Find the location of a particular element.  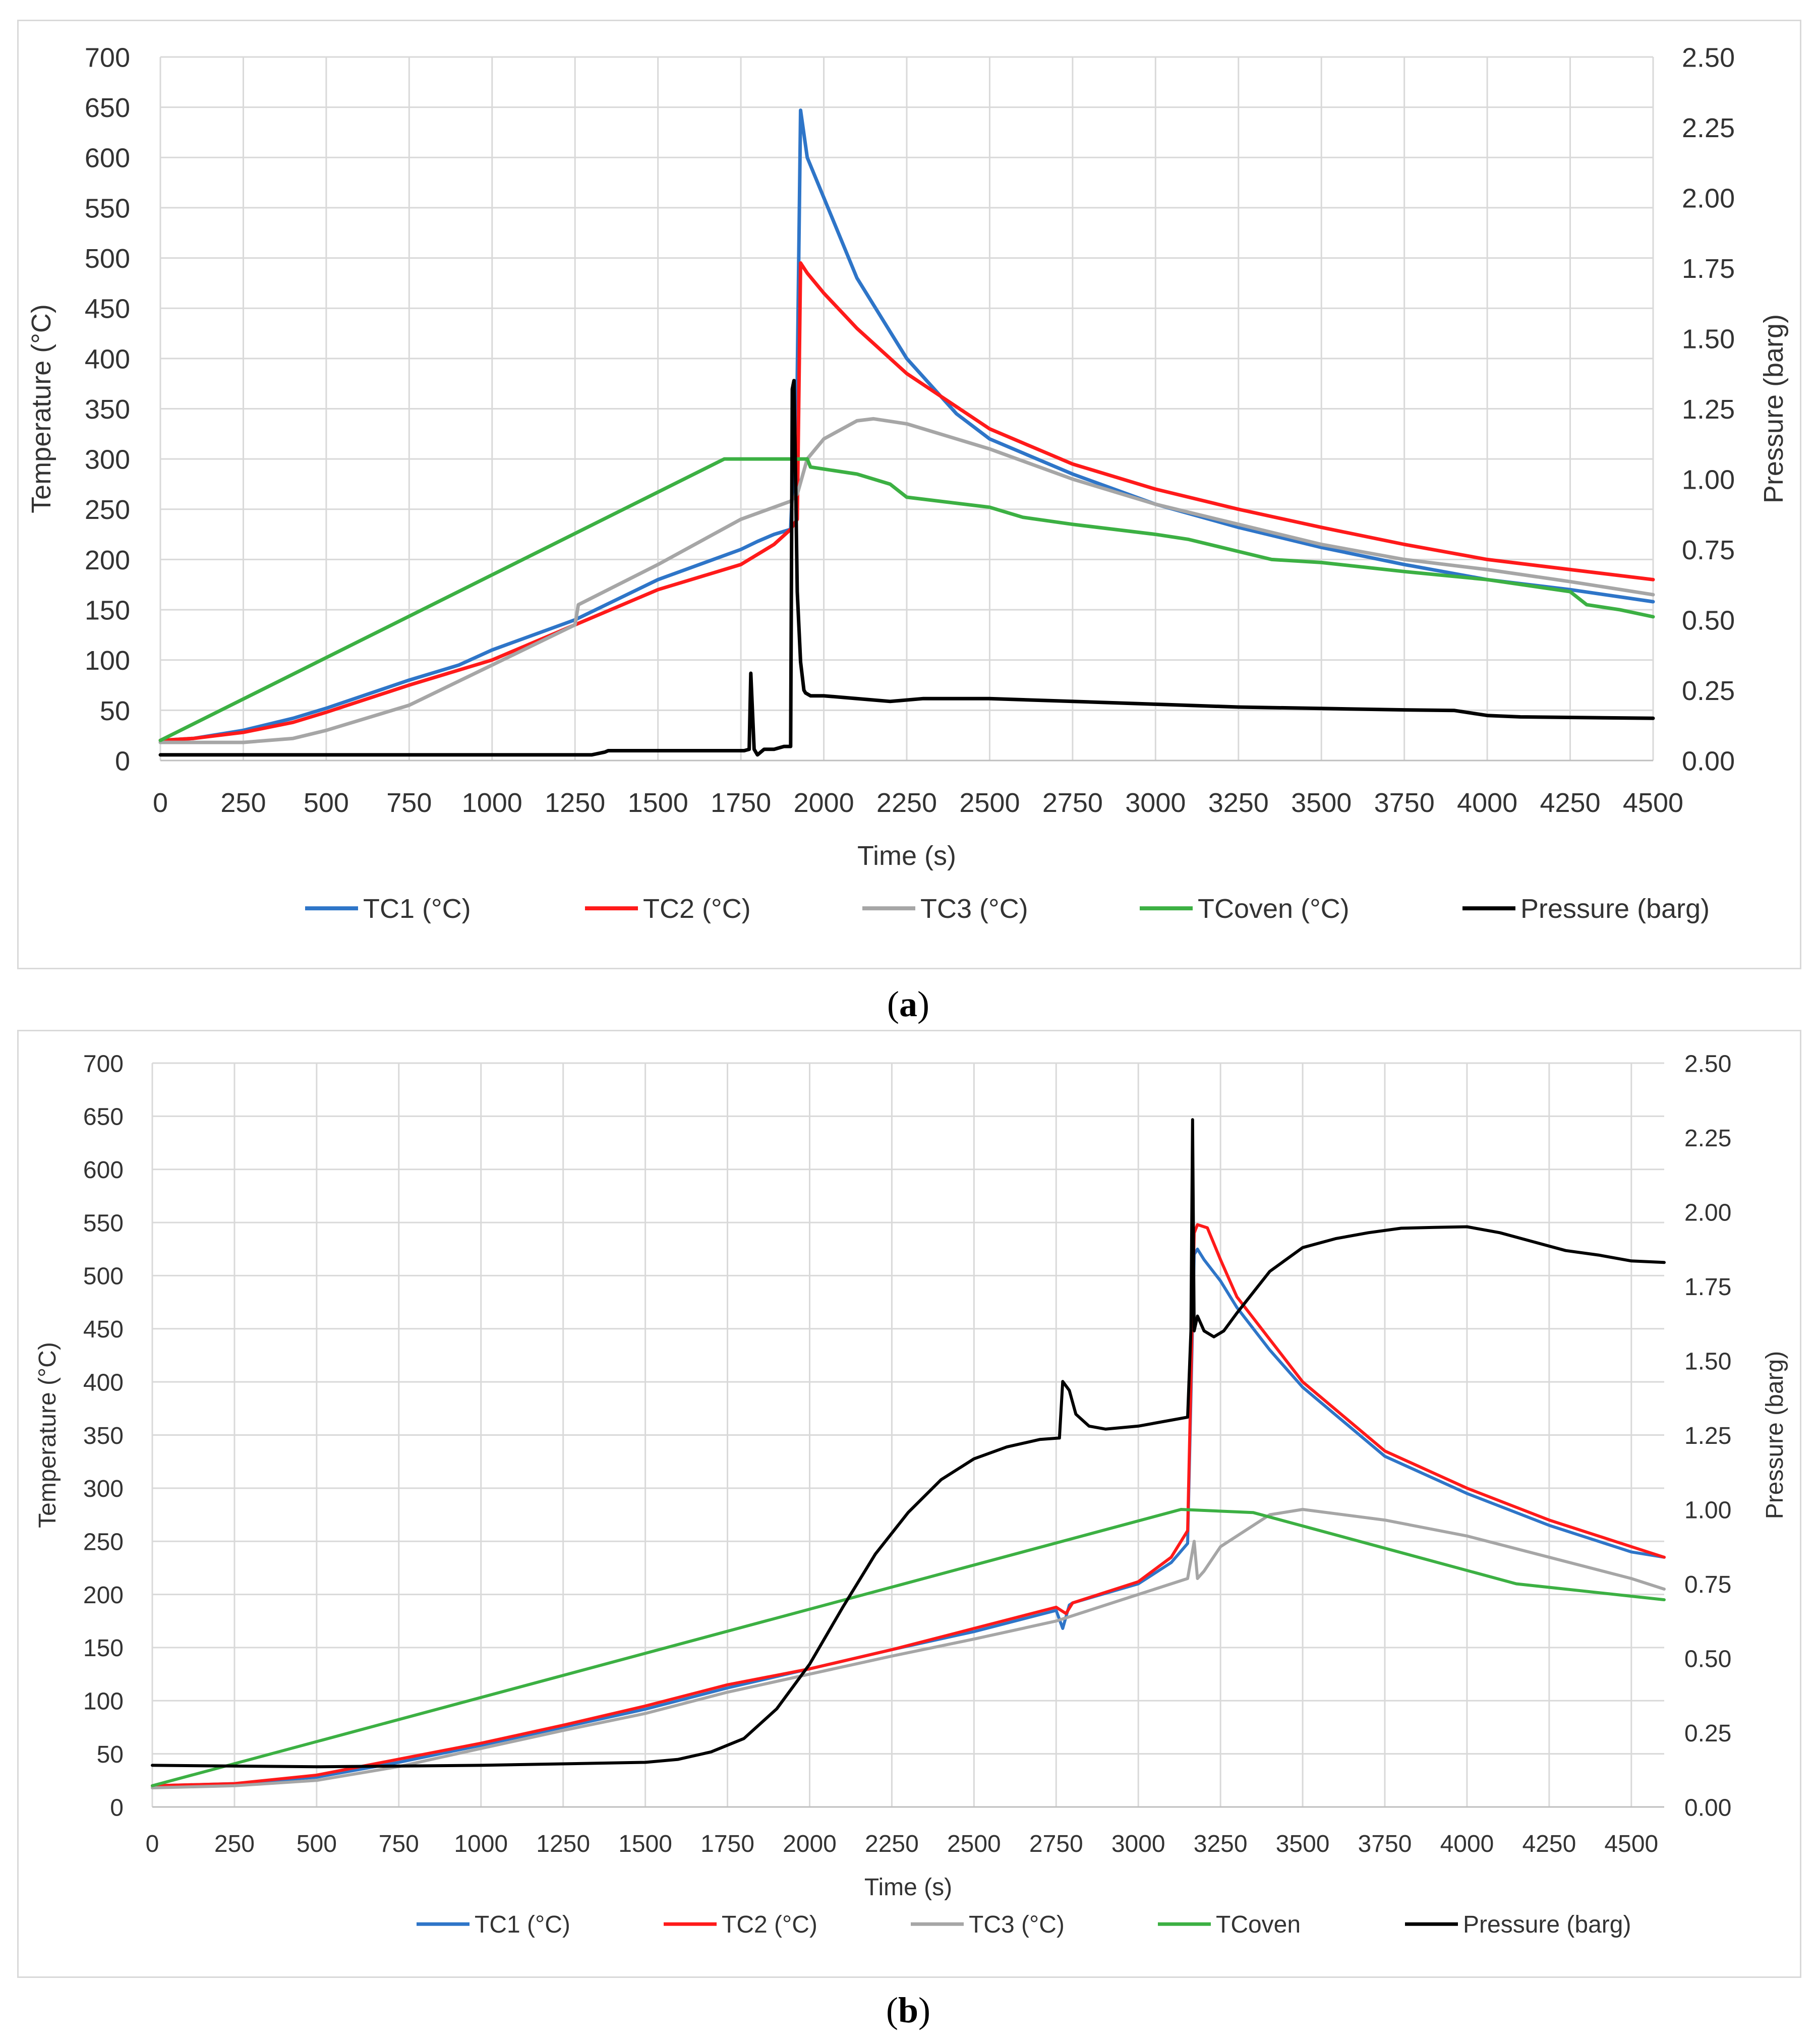

chart-a-x-axis-title: Time (s) is located at coordinates (907, 856).